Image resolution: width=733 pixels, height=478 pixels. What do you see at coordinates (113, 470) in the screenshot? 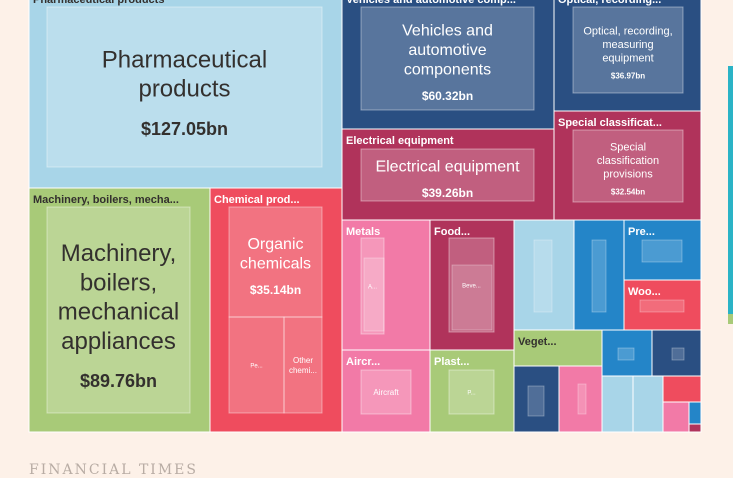
I see `publisher-logo: FINANCIAL TIMES` at bounding box center [113, 470].